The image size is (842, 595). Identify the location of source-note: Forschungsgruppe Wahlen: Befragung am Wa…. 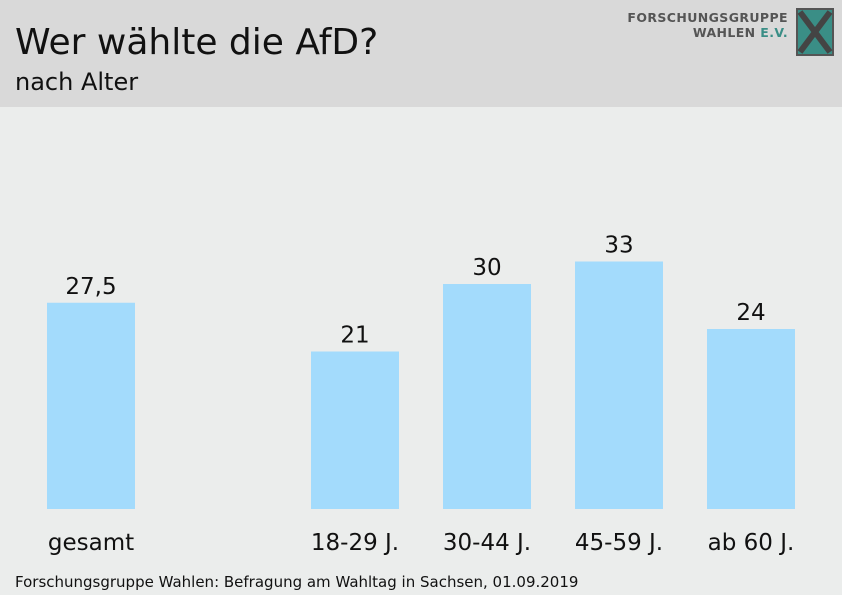
(297, 582).